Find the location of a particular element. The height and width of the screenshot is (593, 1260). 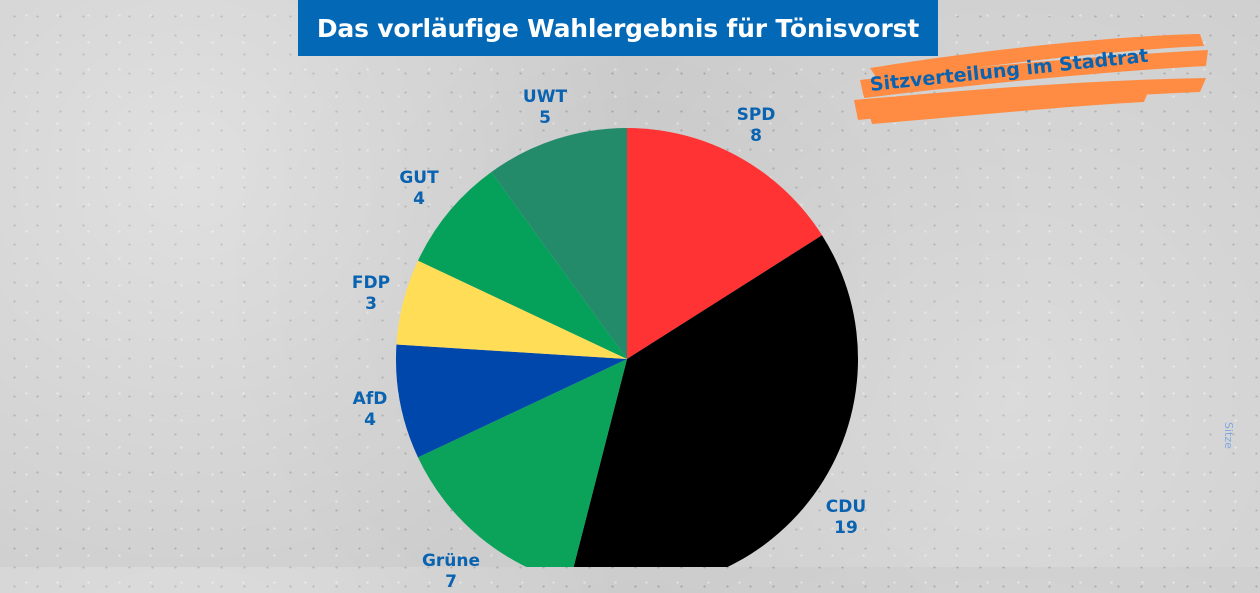

label-cdu-value: 19 is located at coordinates (846, 528).